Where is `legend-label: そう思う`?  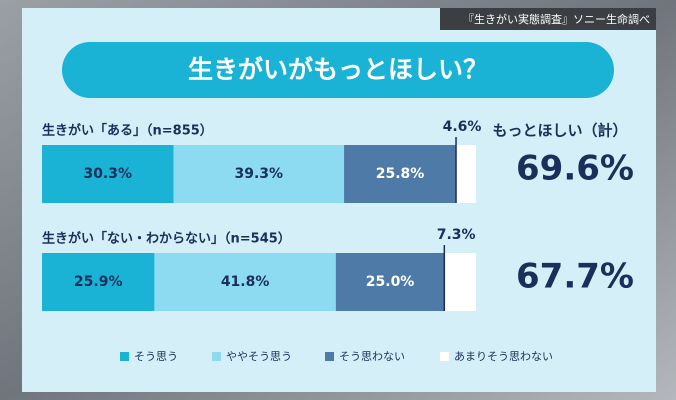 legend-label: そう思う is located at coordinates (156, 356).